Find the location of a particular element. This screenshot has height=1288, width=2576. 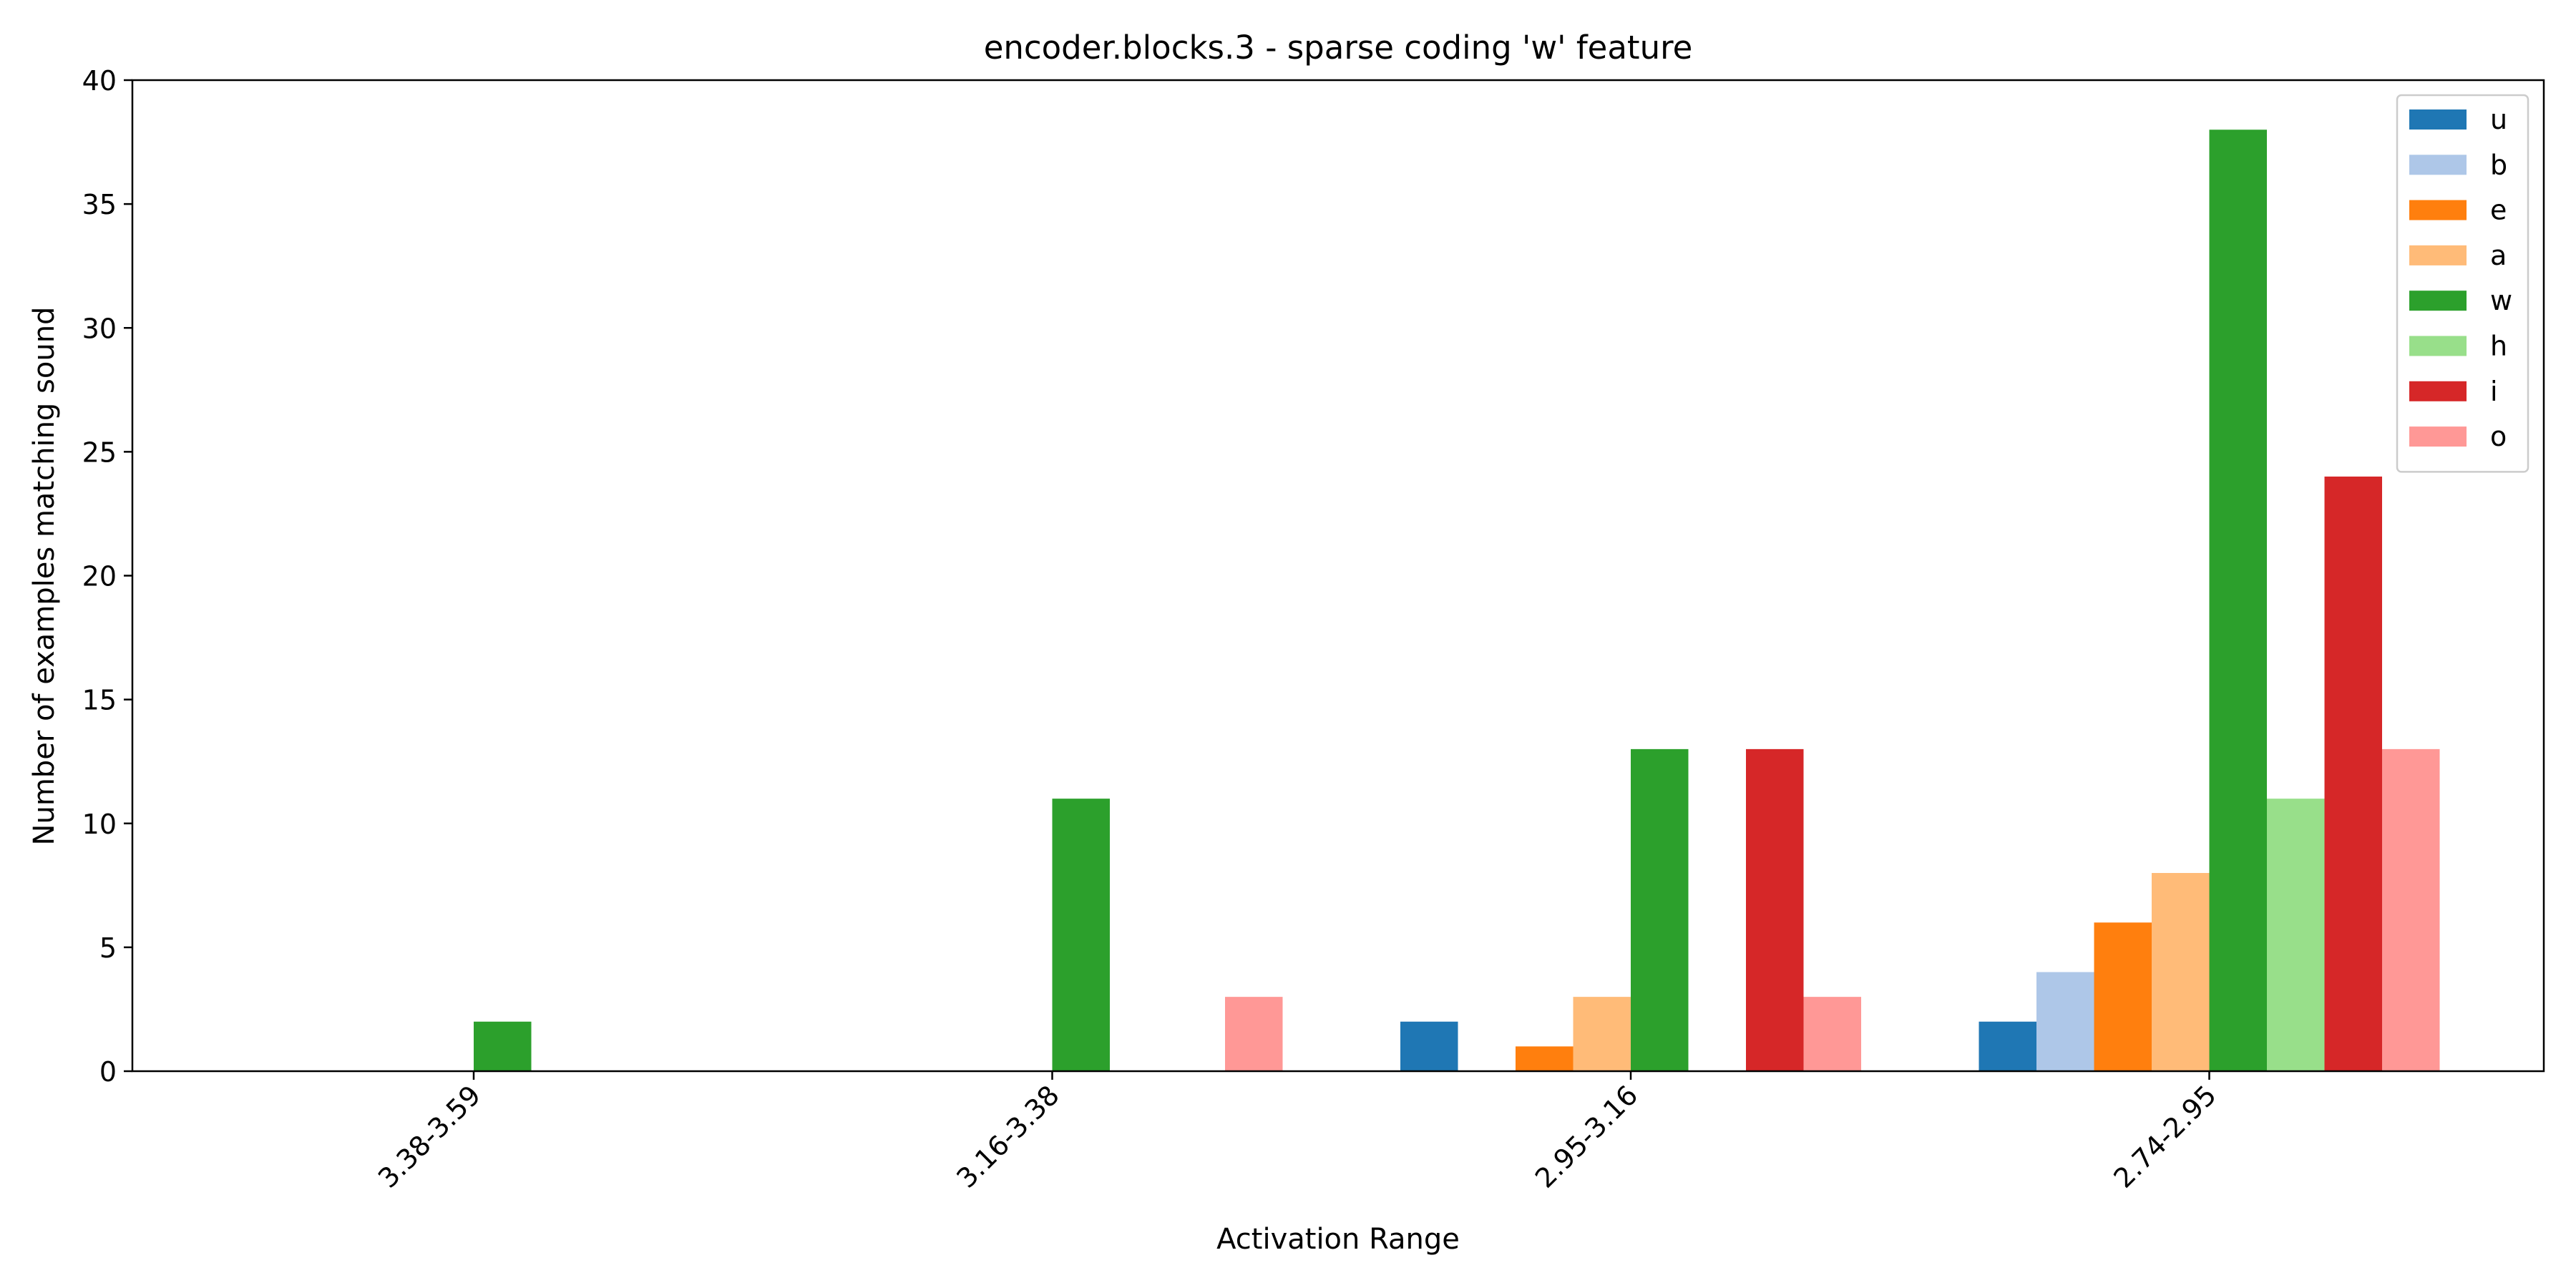

legend-swatch-u is located at coordinates (2438, 119).